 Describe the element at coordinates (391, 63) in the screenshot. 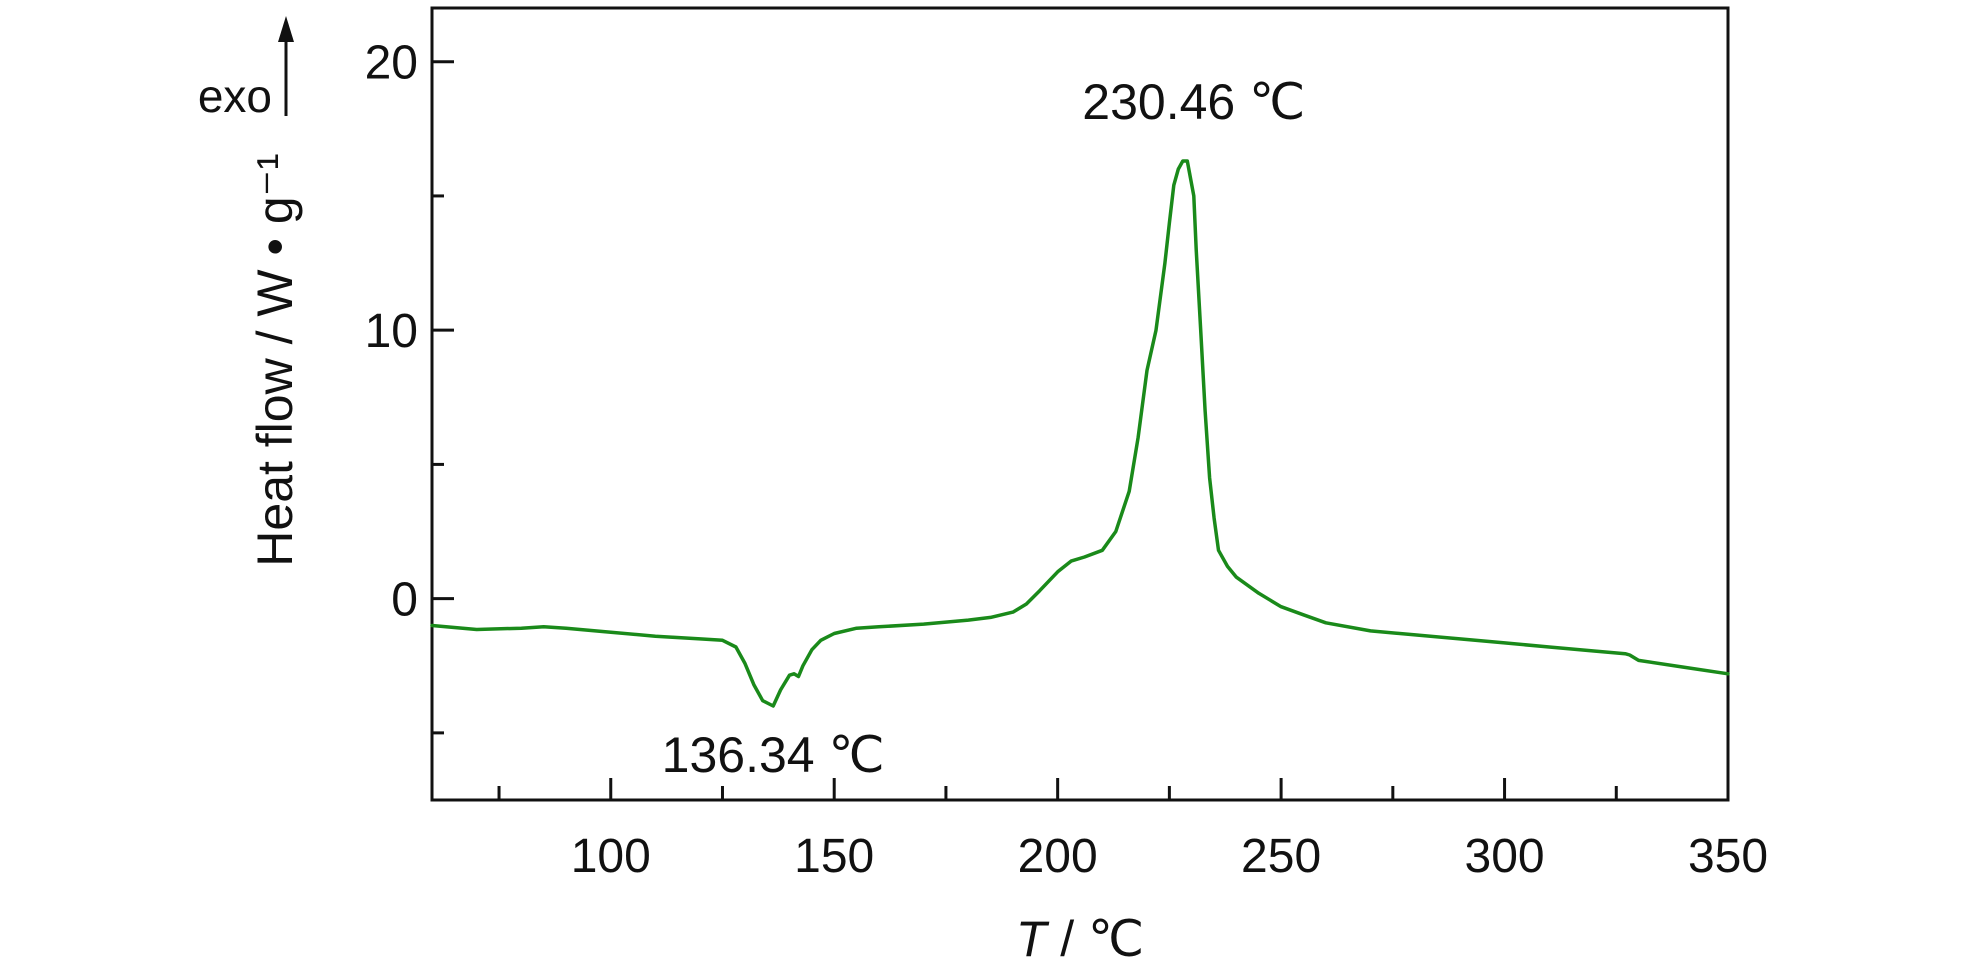

I see `y-tick-label: 20` at that location.